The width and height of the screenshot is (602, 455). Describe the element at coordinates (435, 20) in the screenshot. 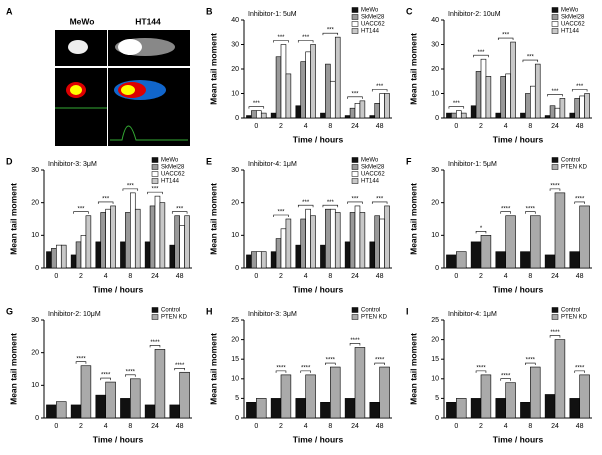

I see `y-tick-label: 40` at that location.